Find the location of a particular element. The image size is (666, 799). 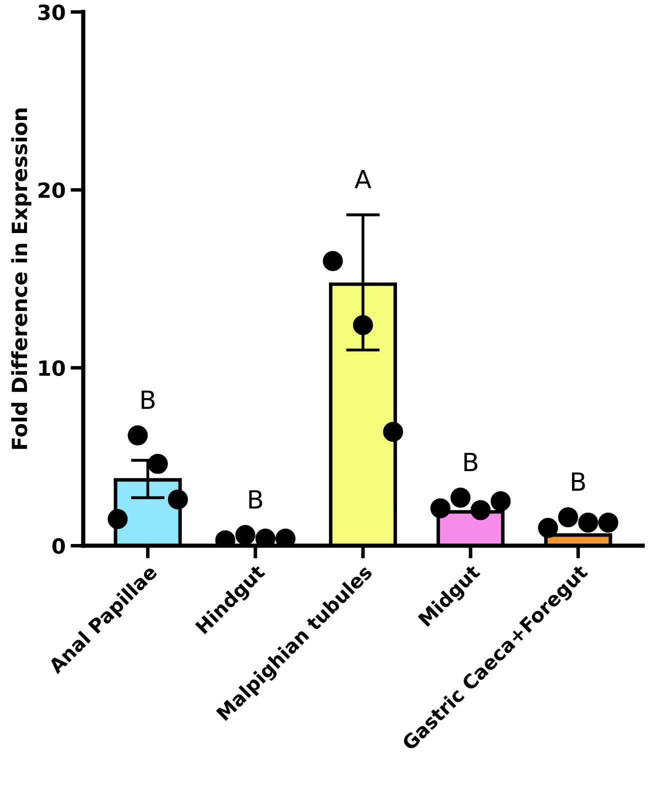

y-tick-label: 0 is located at coordinates (58, 546).